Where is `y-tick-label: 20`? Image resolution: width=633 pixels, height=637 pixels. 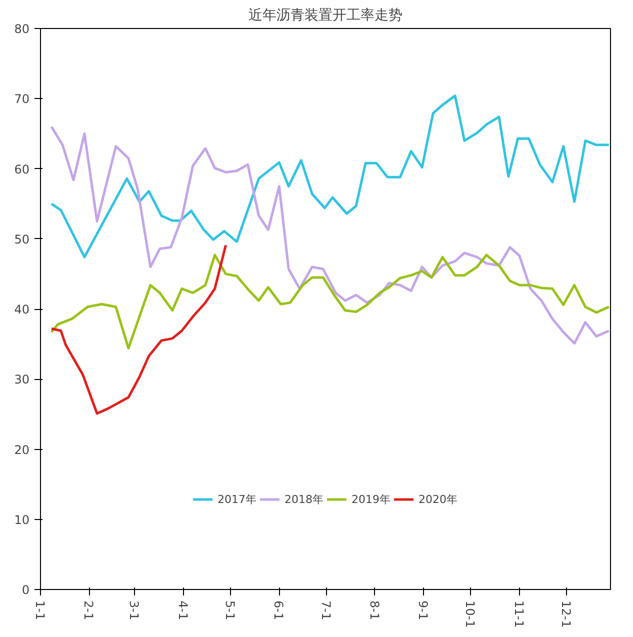
y-tick-label: 20 is located at coordinates (22, 449).